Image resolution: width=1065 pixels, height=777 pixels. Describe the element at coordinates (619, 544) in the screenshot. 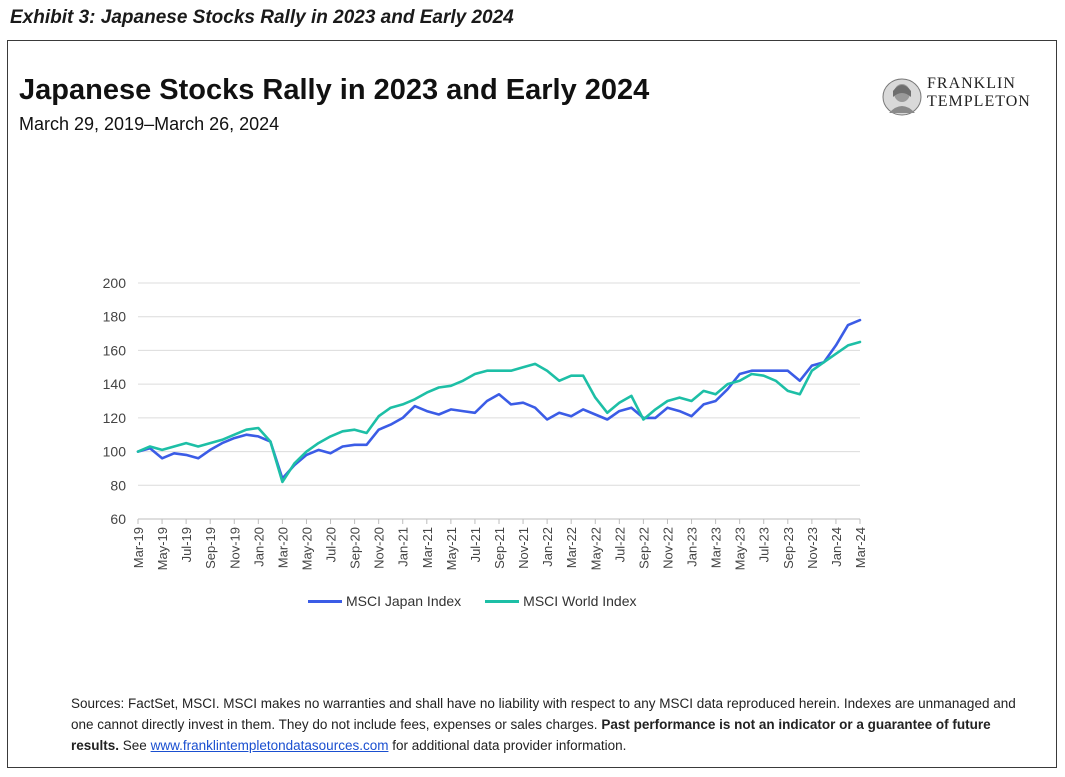

I see `x-tick-label: Jul-22` at that location.